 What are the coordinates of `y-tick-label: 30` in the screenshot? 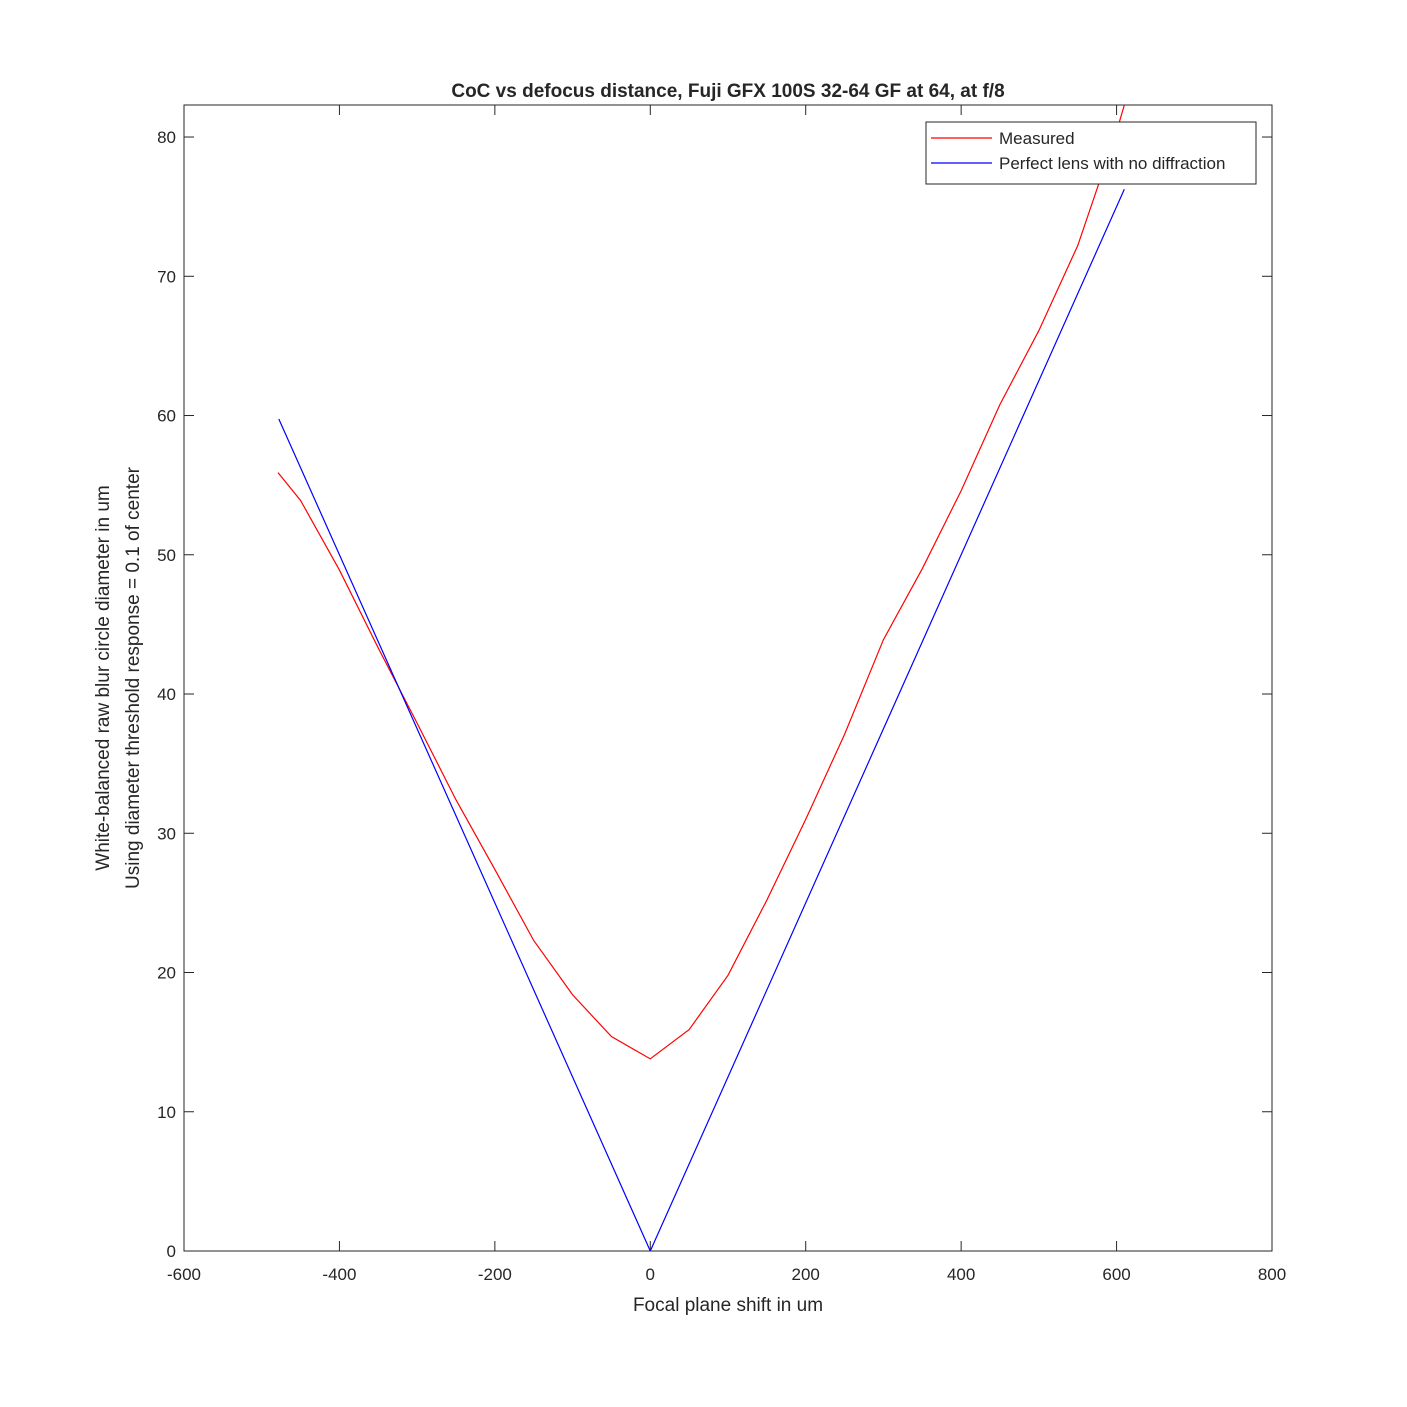 It's located at (166, 833).